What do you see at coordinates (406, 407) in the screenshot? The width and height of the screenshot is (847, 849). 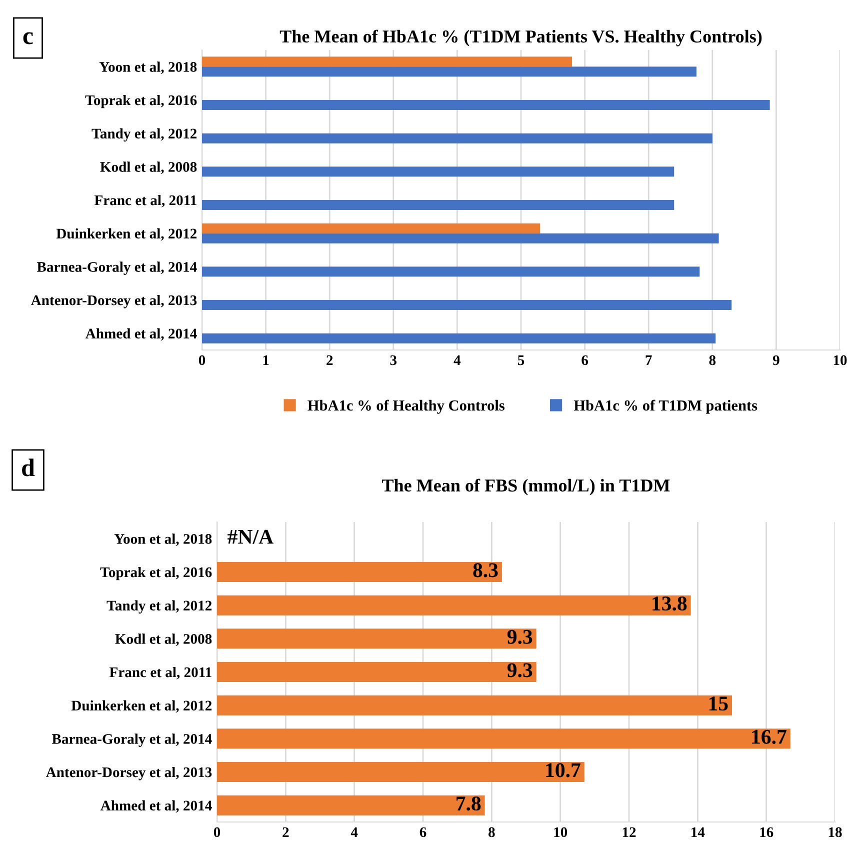 I see `legend-label: HbA1c % of Healthy Controls` at bounding box center [406, 407].